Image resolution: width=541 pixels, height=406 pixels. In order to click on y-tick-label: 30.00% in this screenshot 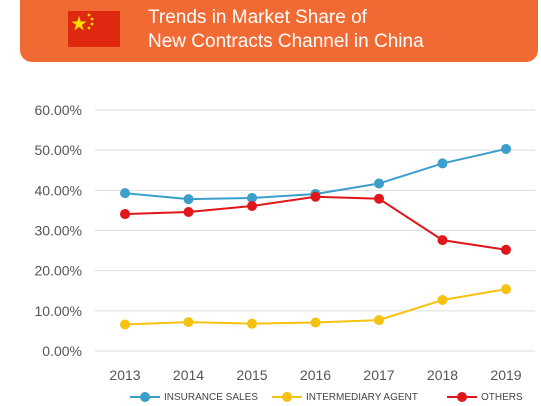, I will do `click(58, 231)`.